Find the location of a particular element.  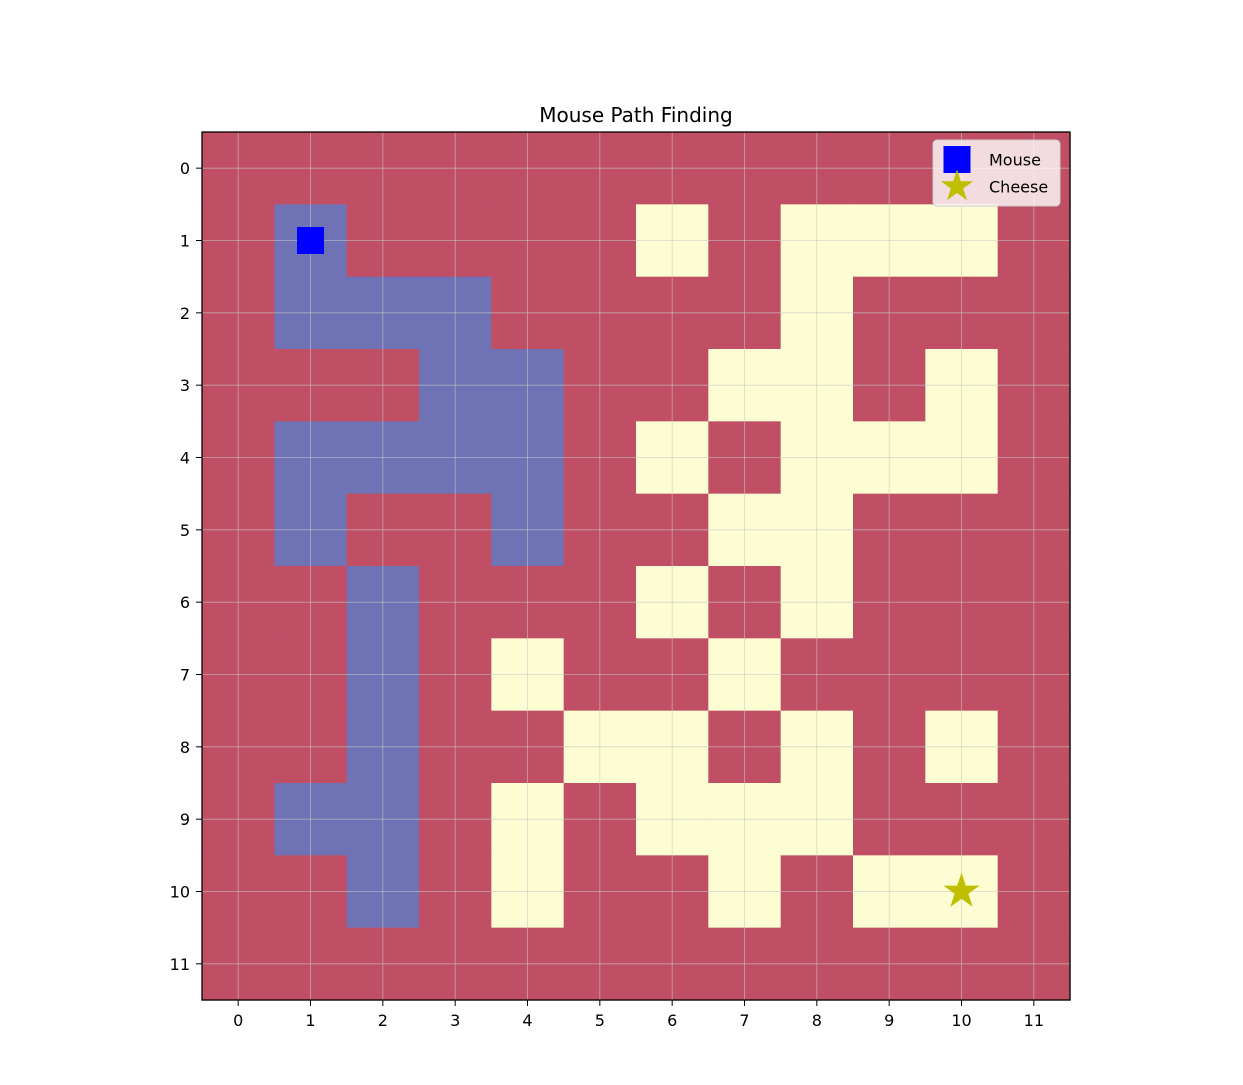

y-tick-label-9: 9 is located at coordinates (185, 819).